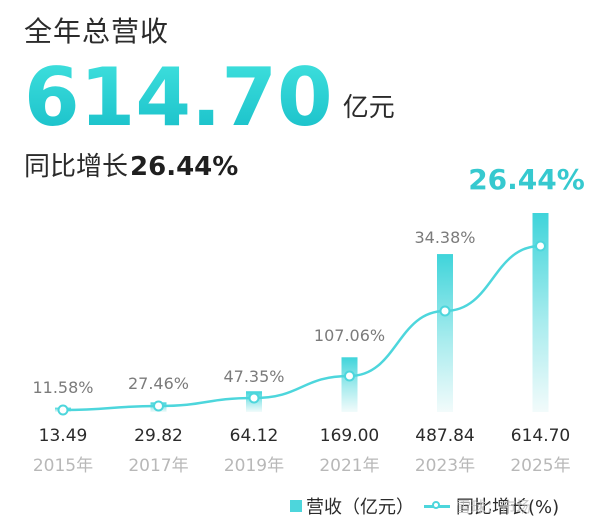 This screenshot has height=527, width=594. I want to click on chart-title: 全年总营收, so click(97, 31).